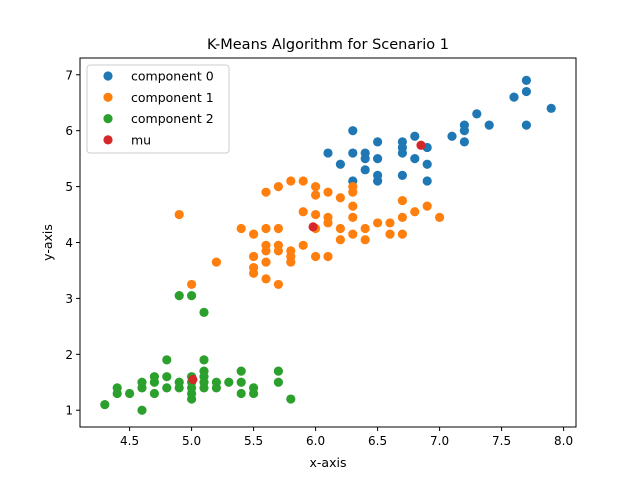 The image size is (640, 480). Describe the element at coordinates (141, 139) in the screenshot. I see `legend-label: mu` at that location.